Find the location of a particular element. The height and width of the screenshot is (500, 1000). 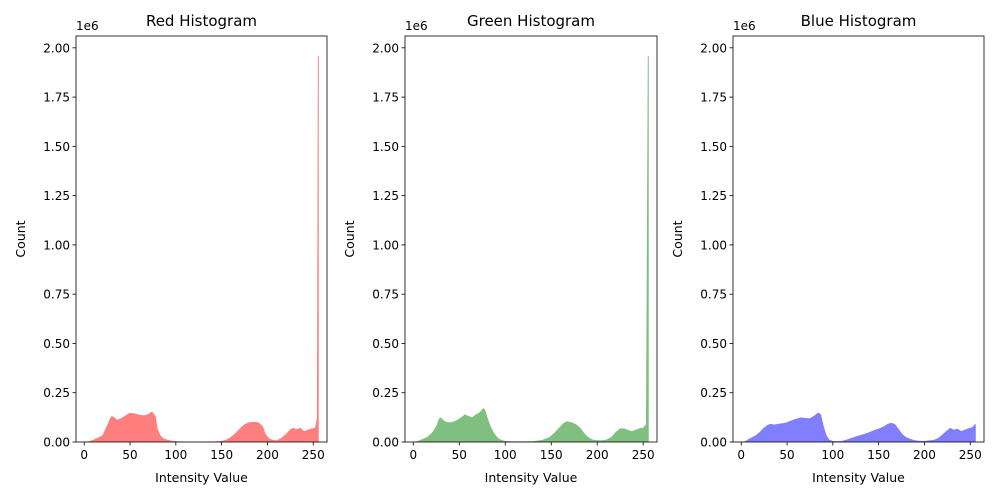

chart-title: Green Histogram is located at coordinates (531, 21).